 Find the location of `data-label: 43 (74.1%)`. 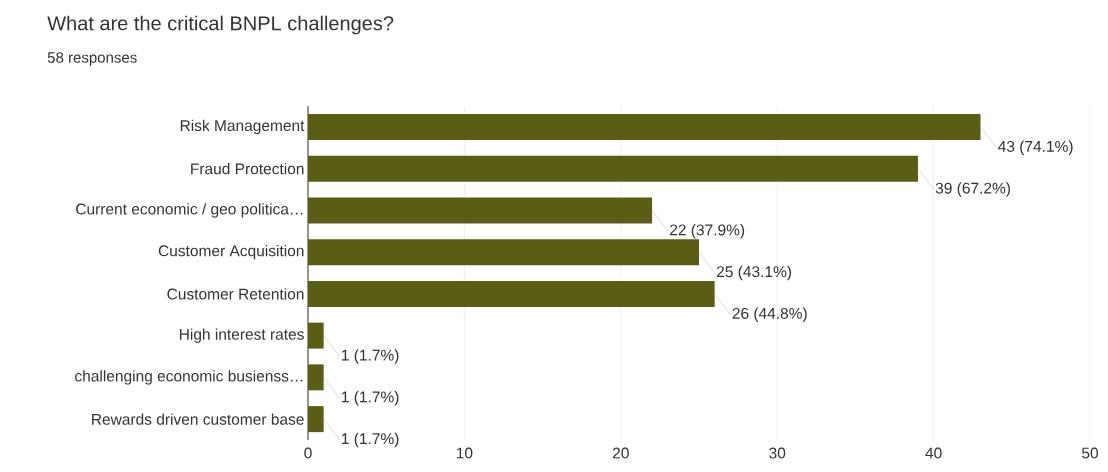

data-label: 43 (74.1%) is located at coordinates (1035, 147).